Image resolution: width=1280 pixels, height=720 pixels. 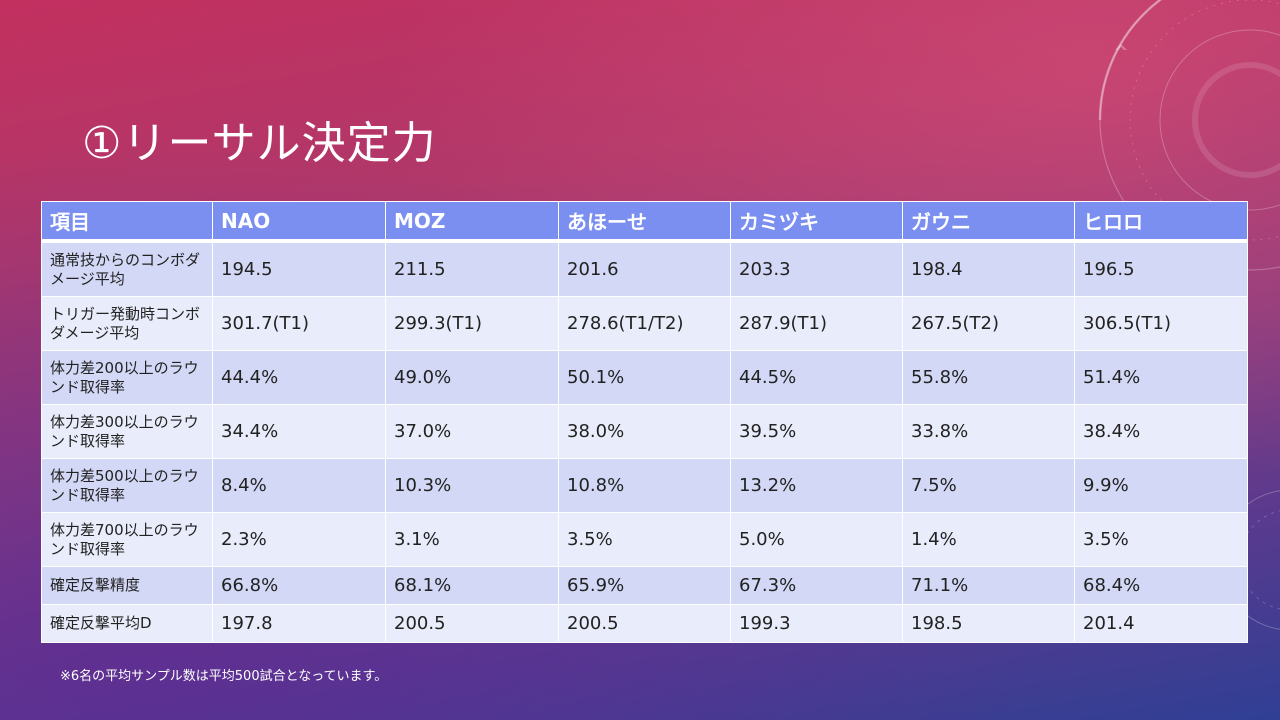 What do you see at coordinates (988, 377) in the screenshot?
I see `table-cell: 55.8%` at bounding box center [988, 377].